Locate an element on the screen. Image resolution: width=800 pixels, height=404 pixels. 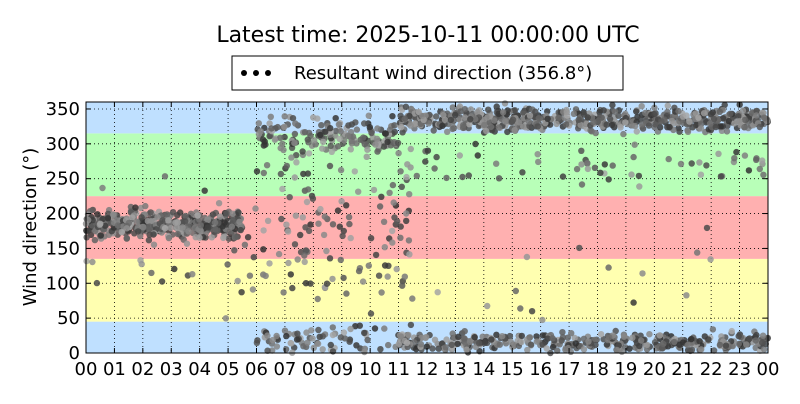
x-tick-label-9: 09 is located at coordinates (341, 369).